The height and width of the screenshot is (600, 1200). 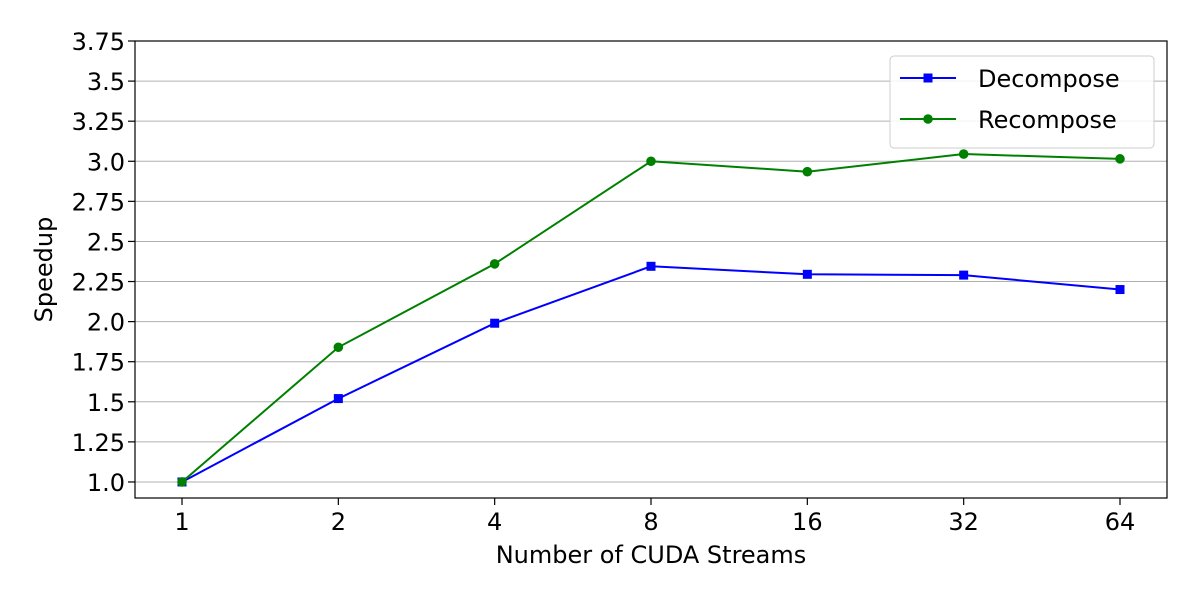 I want to click on y-tick-label: 3.0, so click(x=106, y=162).